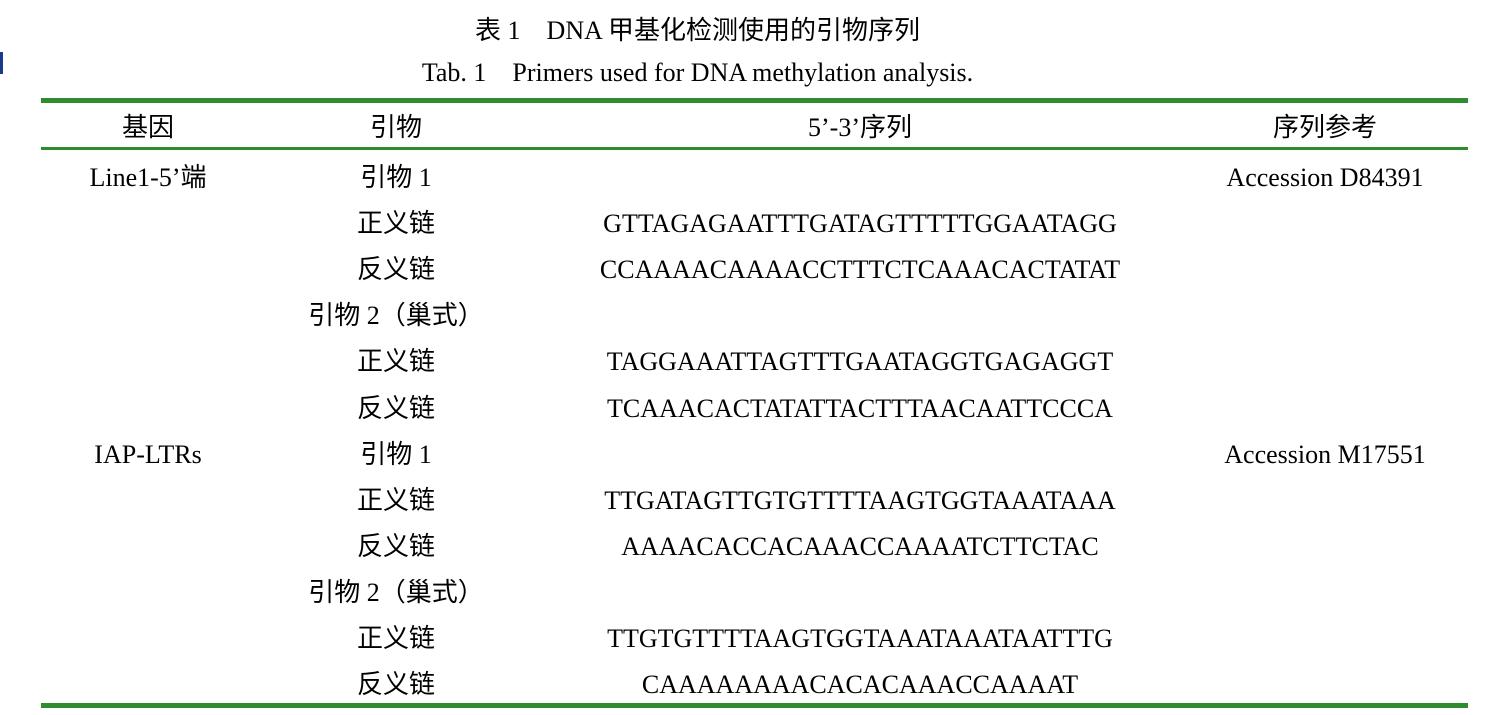 Image resolution: width=1510 pixels, height=715 pixels. I want to click on cell-gene: IAP-LTRs, so click(148, 454).